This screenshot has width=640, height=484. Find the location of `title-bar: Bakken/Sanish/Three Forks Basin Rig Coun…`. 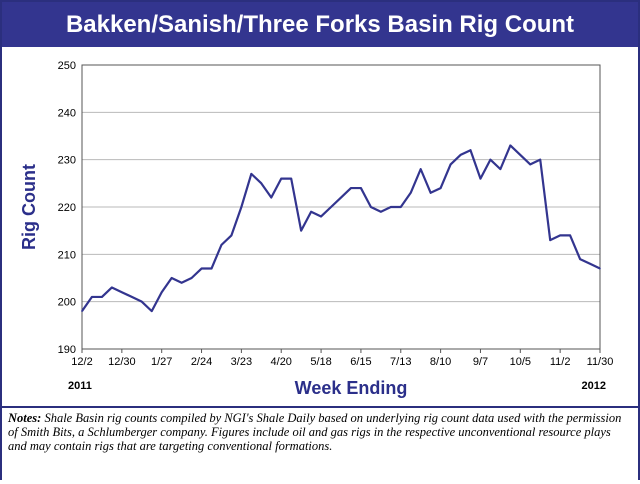

title-bar: Bakken/Sanish/Three Forks Basin Rig Coun… is located at coordinates (320, 24).